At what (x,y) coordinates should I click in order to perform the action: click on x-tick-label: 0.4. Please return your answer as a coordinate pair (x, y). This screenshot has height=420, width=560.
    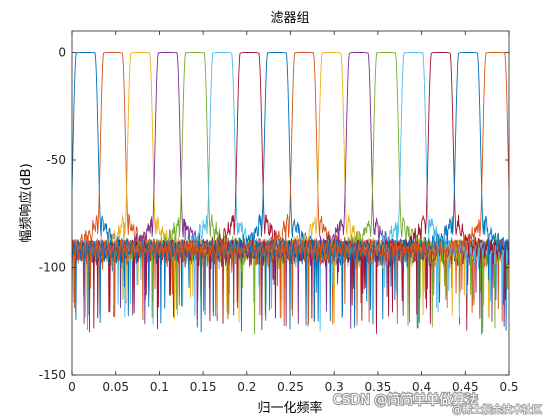
    Looking at the image, I should click on (421, 387).